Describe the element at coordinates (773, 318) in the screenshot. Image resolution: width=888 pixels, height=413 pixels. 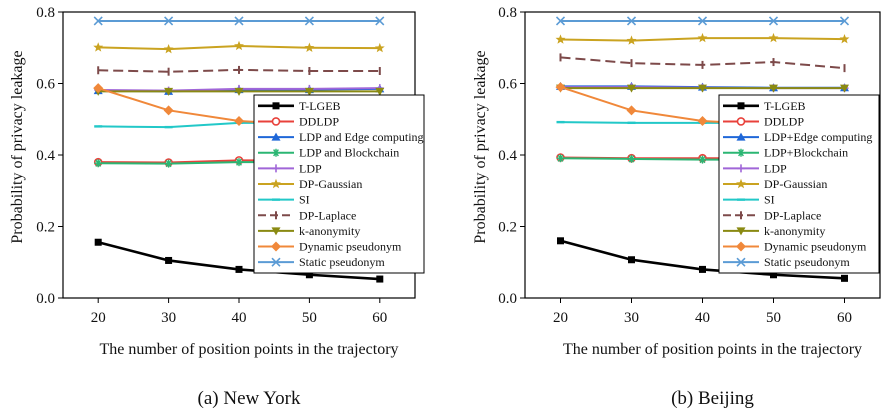
I see `x-tick-label: 50` at that location.